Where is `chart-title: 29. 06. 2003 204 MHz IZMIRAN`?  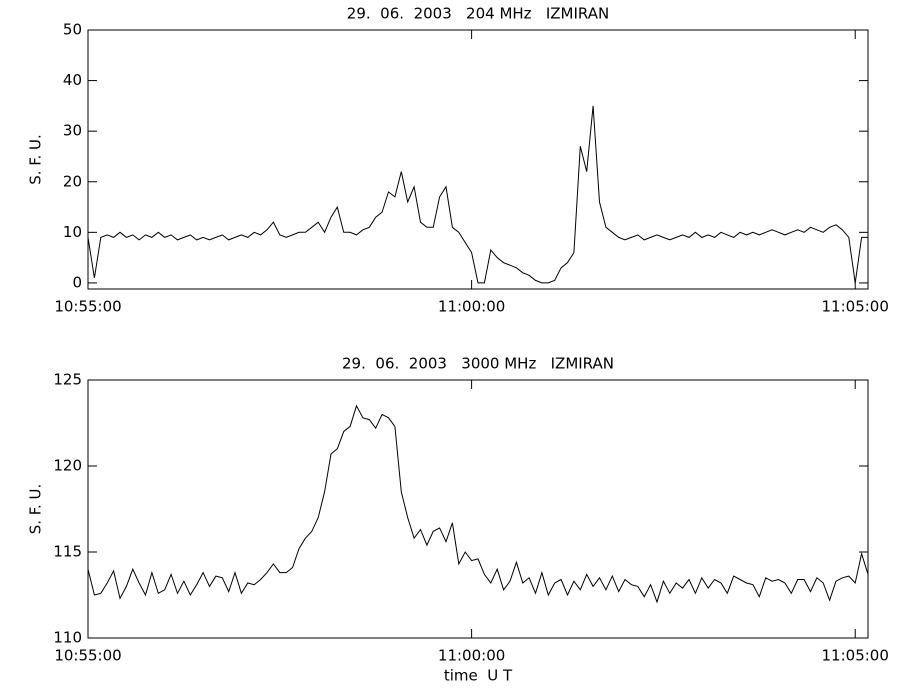
chart-title: 29. 06. 2003 204 MHz IZMIRAN is located at coordinates (478, 14).